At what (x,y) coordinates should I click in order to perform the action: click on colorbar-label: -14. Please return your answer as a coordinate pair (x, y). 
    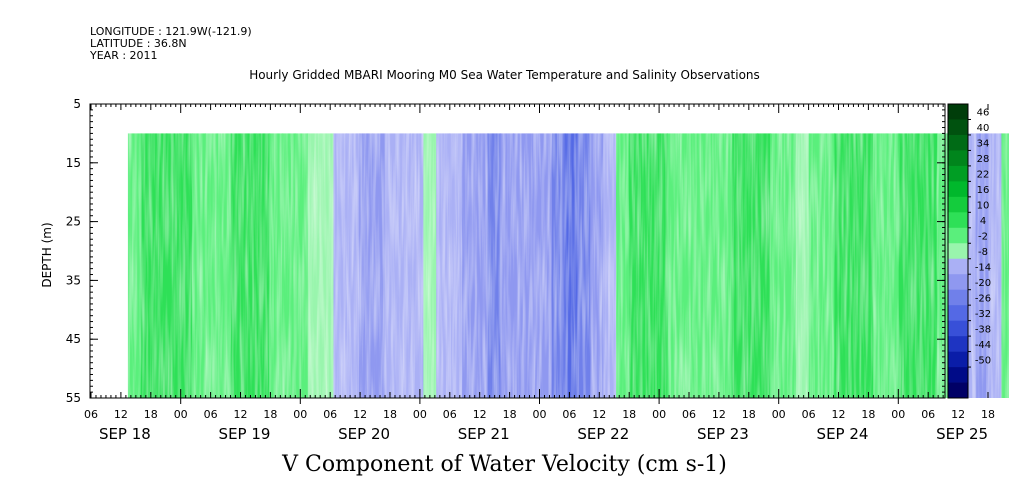
    Looking at the image, I should click on (983, 267).